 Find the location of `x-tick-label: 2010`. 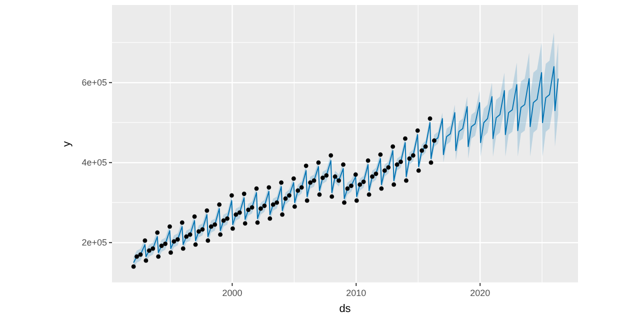

x-tick-label: 2010 is located at coordinates (356, 293).